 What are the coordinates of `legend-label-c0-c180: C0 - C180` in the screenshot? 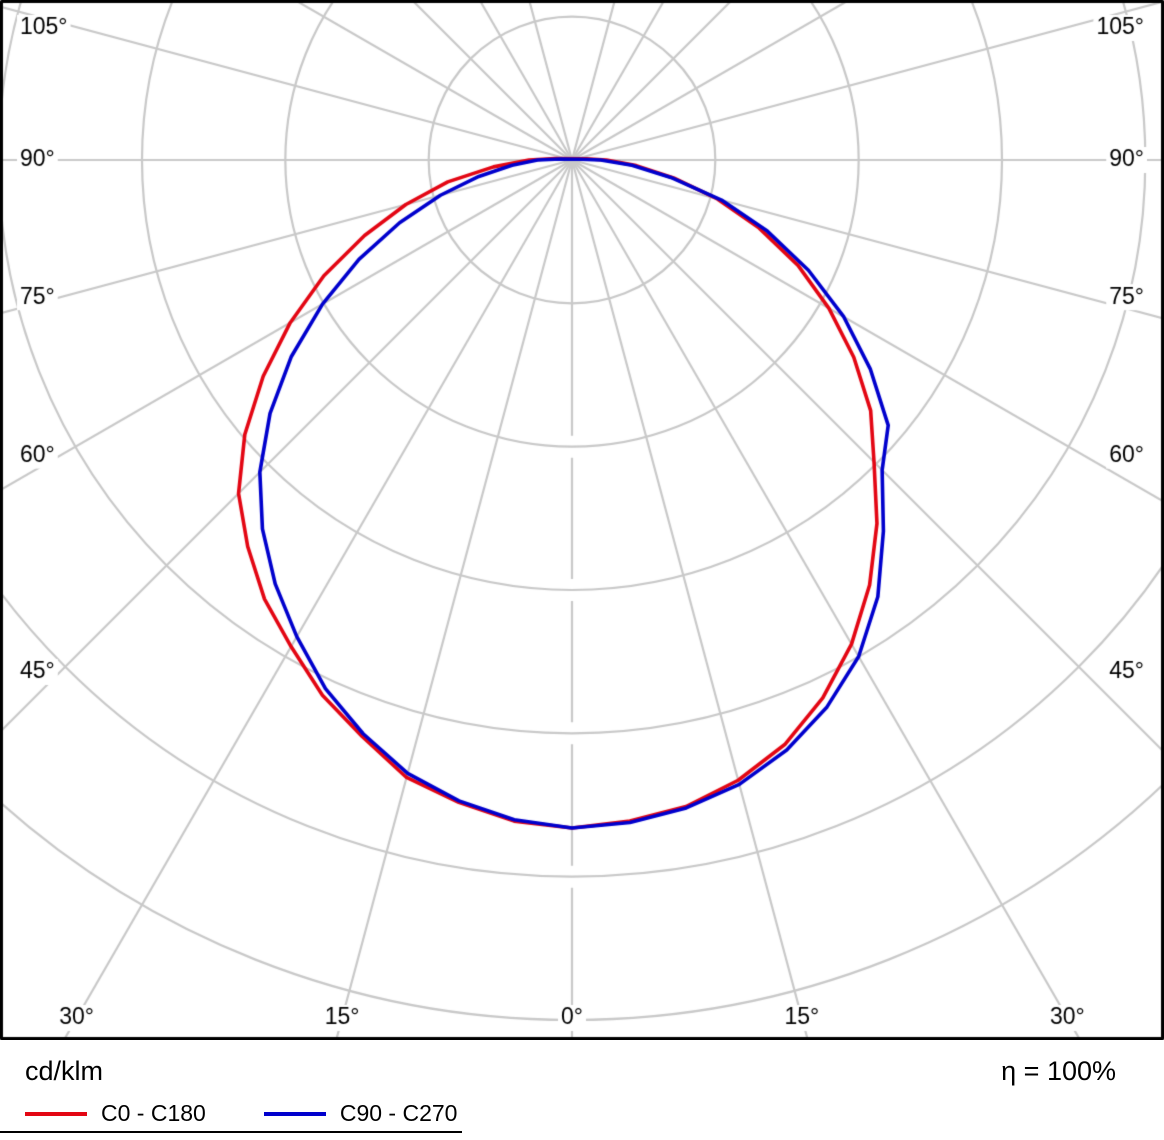 It's located at (153, 1113).